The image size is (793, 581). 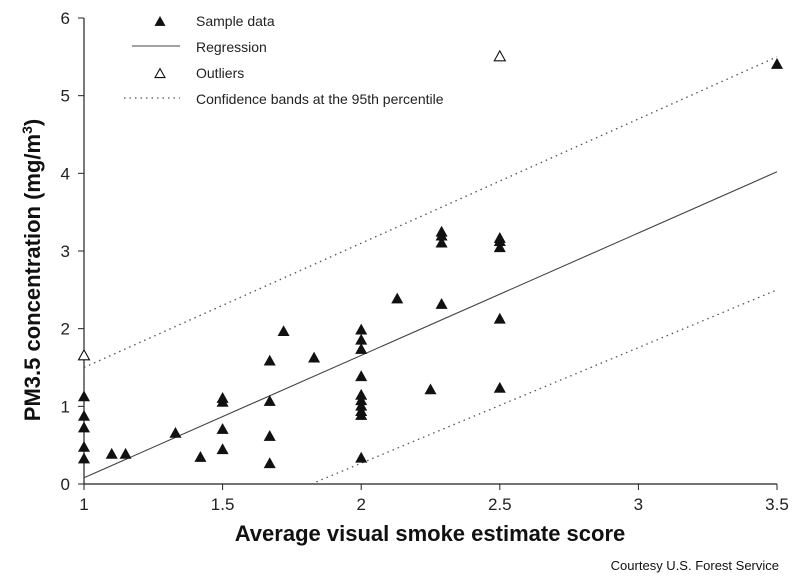 I want to click on y-tick-label: 0, so click(x=65, y=484).